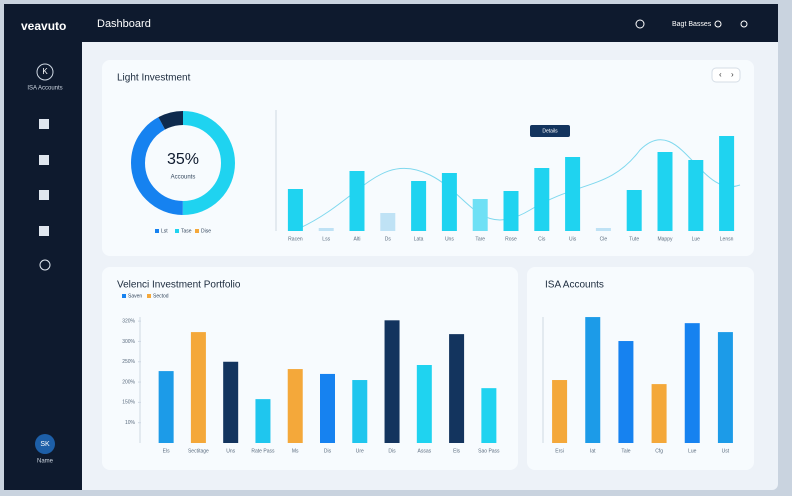 The image size is (792, 496). What do you see at coordinates (43, 26) in the screenshot?
I see `brand: veavuto` at bounding box center [43, 26].